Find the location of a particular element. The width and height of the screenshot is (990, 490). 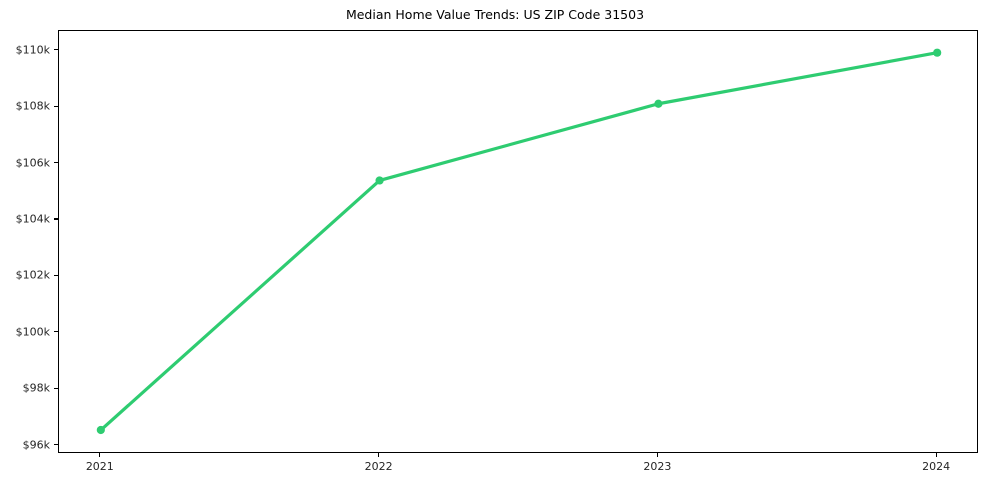

y-axis-tick-label: $100k is located at coordinates (32, 332).